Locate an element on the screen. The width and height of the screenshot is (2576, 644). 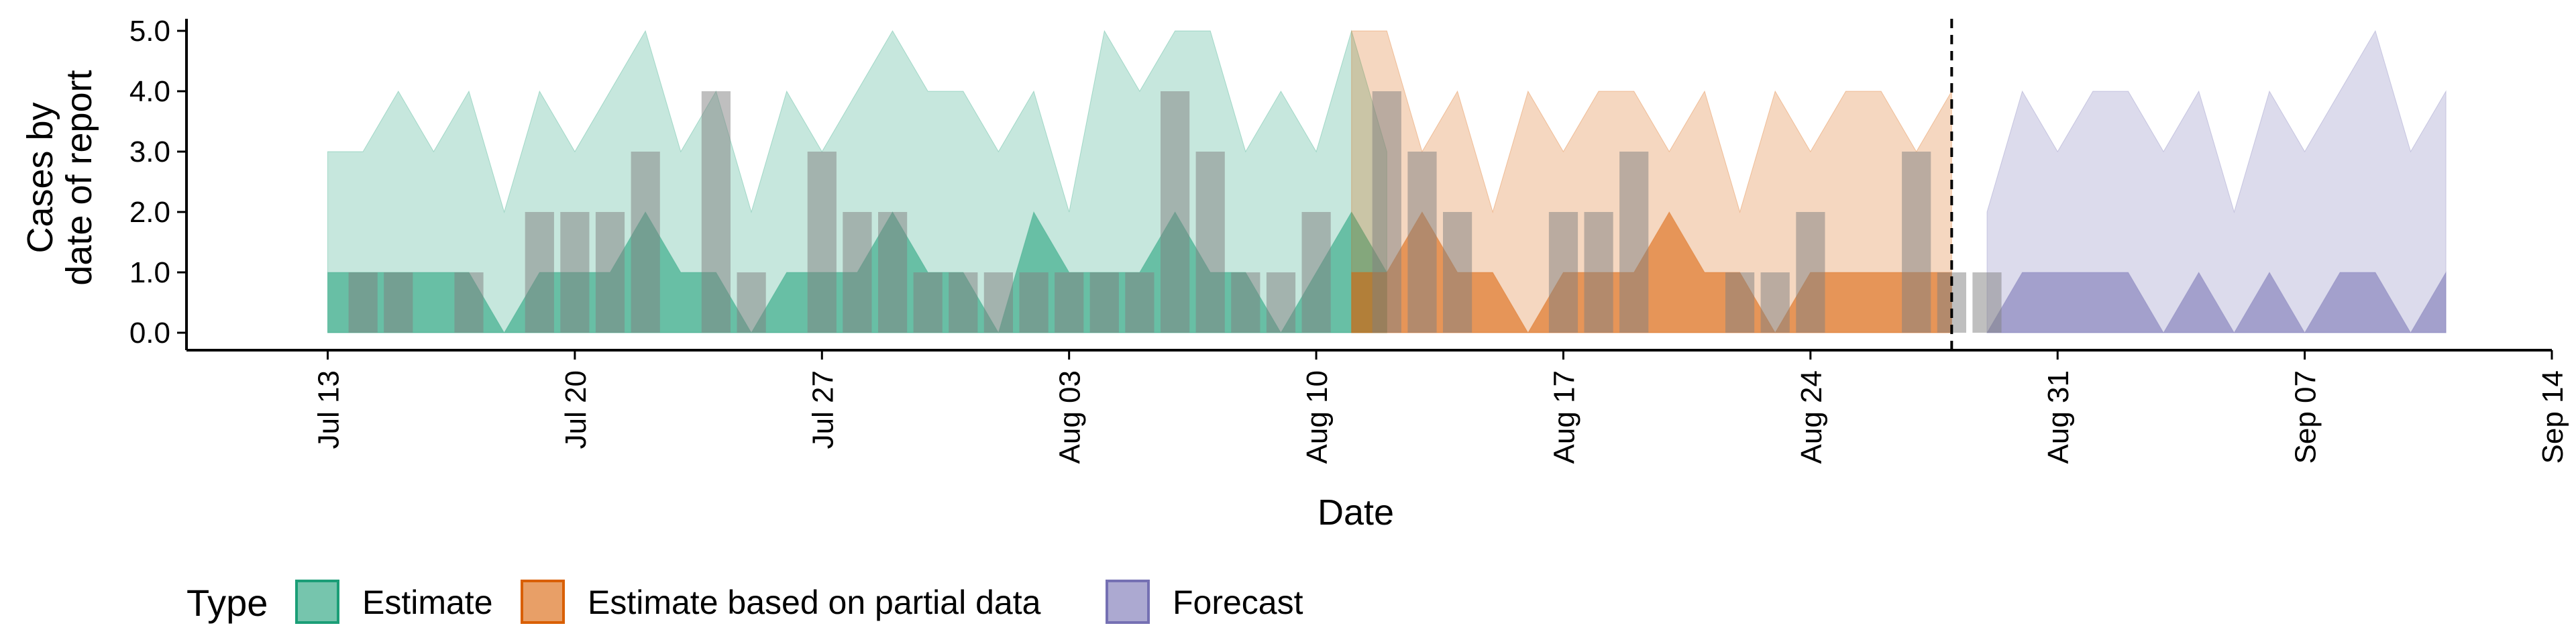
legend-label: Forecast is located at coordinates (1238, 602).